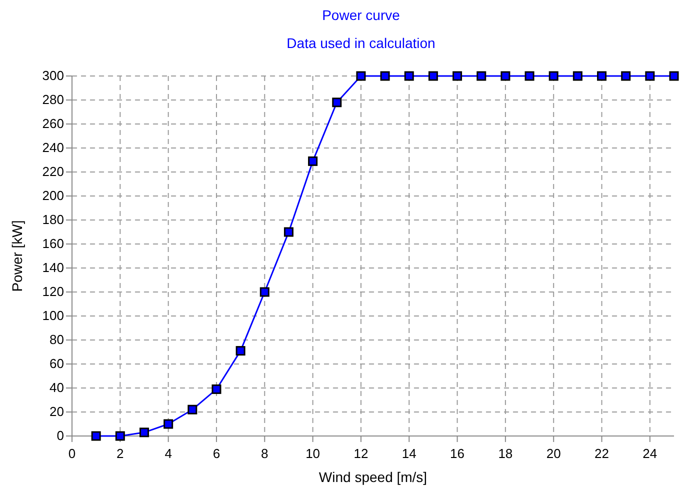  Describe the element at coordinates (361, 453) in the screenshot. I see `x-tick-label: 12` at that location.